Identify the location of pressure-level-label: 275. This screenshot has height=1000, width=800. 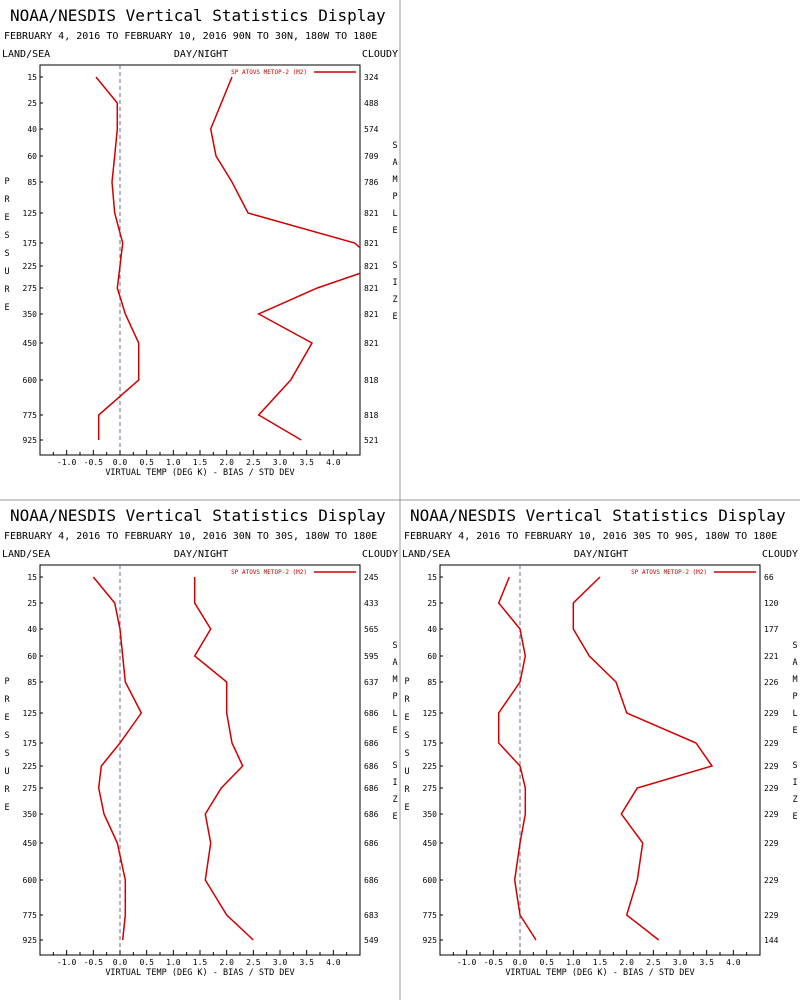
(30, 288).